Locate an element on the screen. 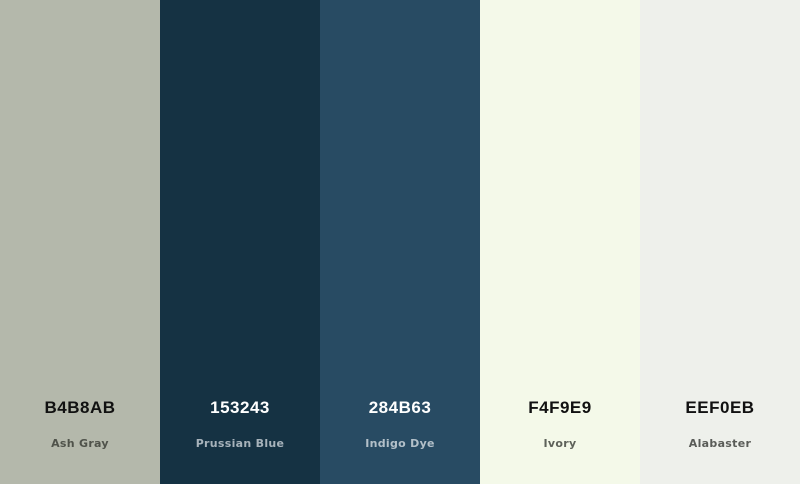 Image resolution: width=800 pixels, height=484 pixels. hex-code: 153243 is located at coordinates (240, 407).